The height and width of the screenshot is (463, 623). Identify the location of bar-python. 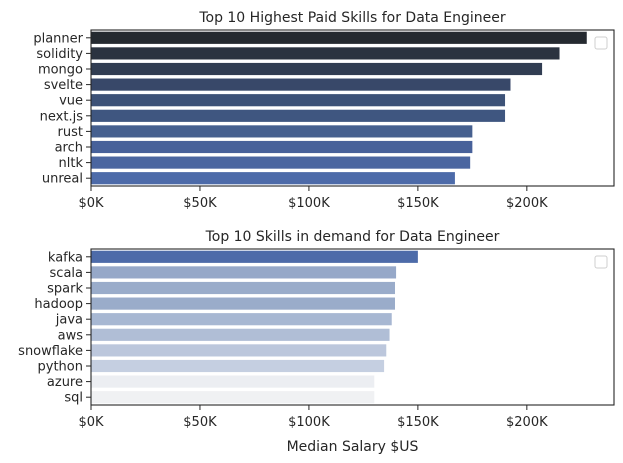
(238, 366).